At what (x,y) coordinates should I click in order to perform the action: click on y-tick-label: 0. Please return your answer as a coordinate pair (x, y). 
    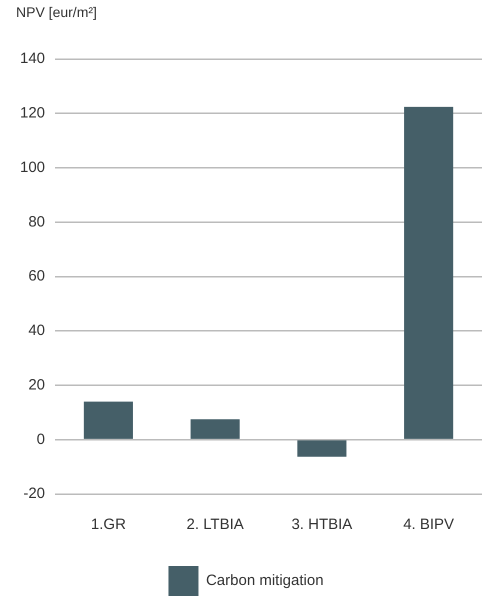
    Looking at the image, I should click on (41, 439).